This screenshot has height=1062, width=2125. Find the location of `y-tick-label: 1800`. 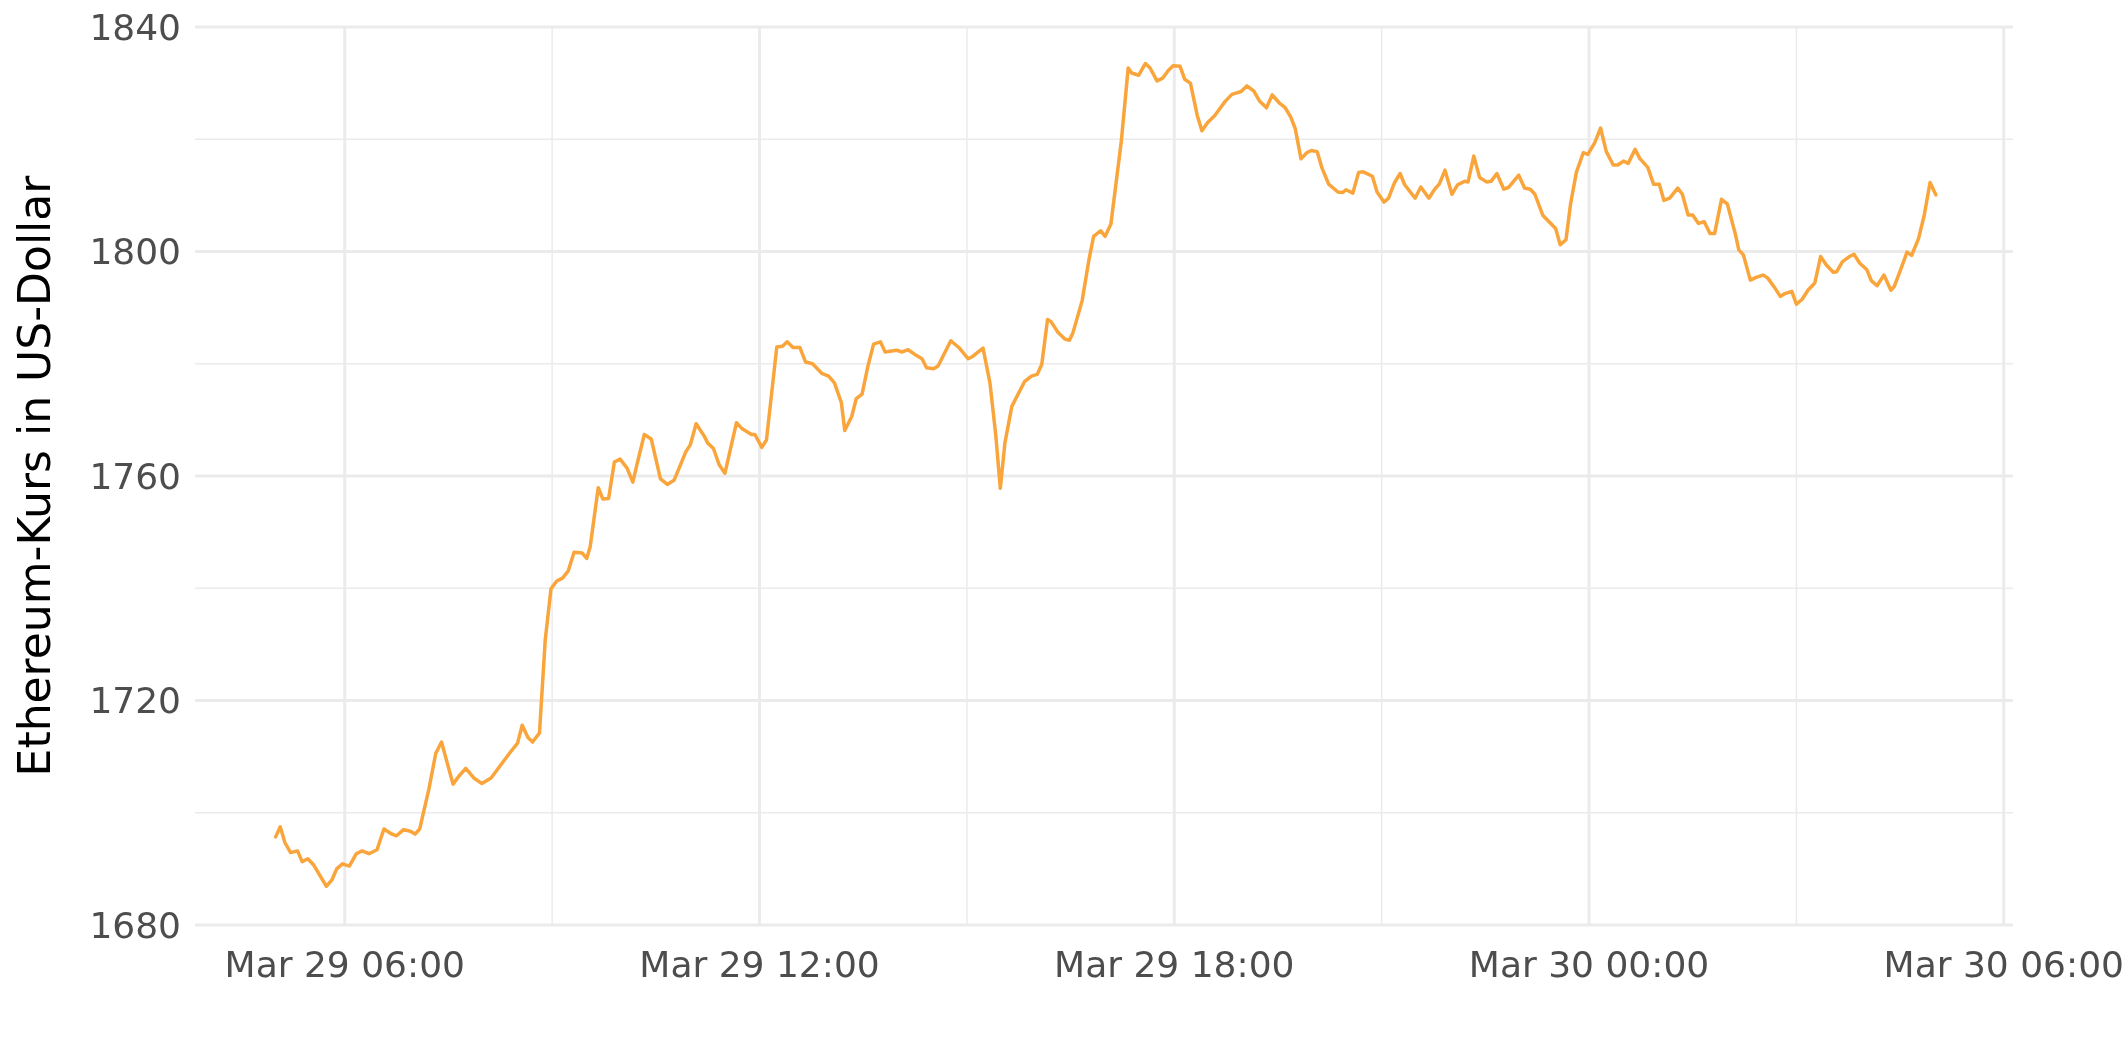

y-tick-label: 1800 is located at coordinates (135, 252).